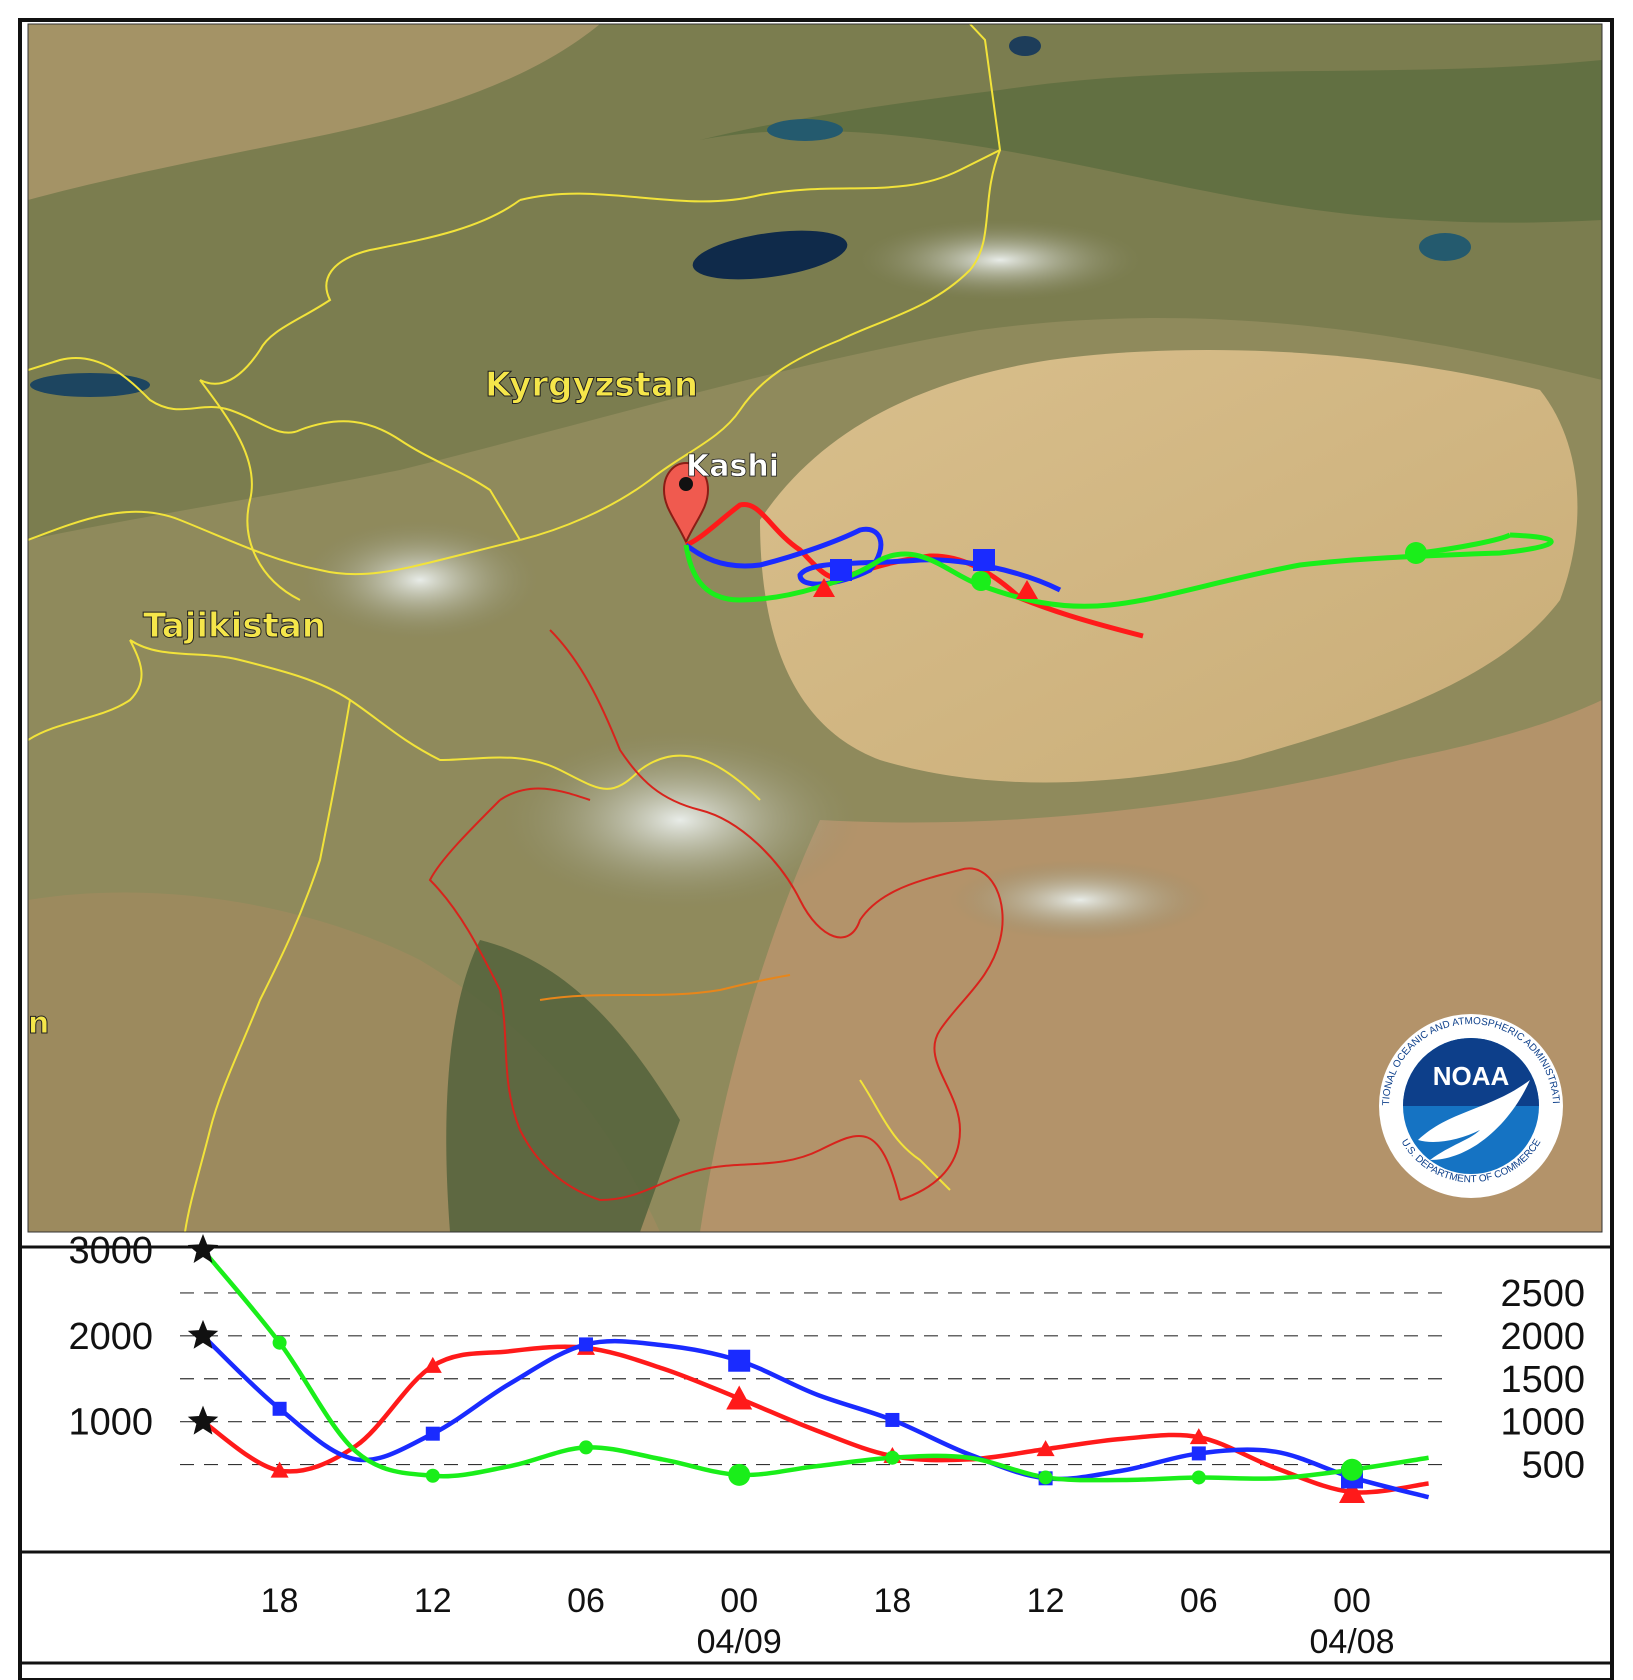 The height and width of the screenshot is (1680, 1633). I want to click on snow-kunlun, so click(1080, 900).